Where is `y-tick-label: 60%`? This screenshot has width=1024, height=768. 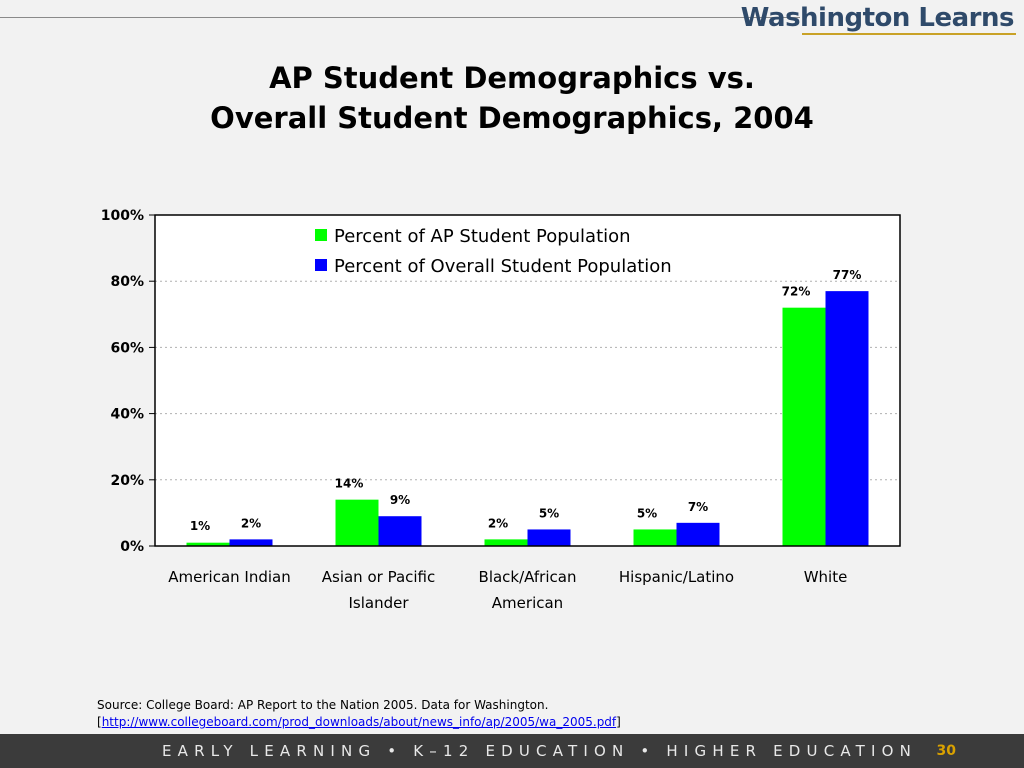 y-tick-label: 60% is located at coordinates (127, 348).